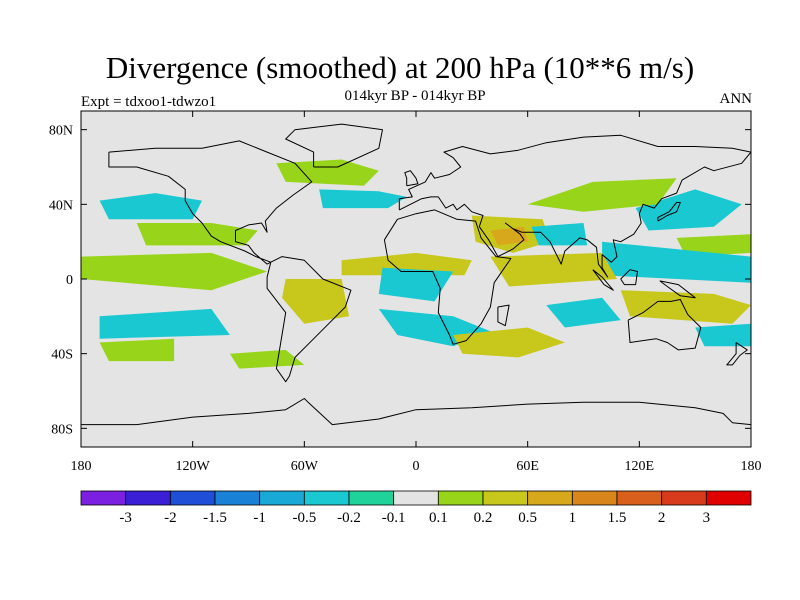  What do you see at coordinates (315, 301) in the screenshot?
I see `region-pos-sam` at bounding box center [315, 301].